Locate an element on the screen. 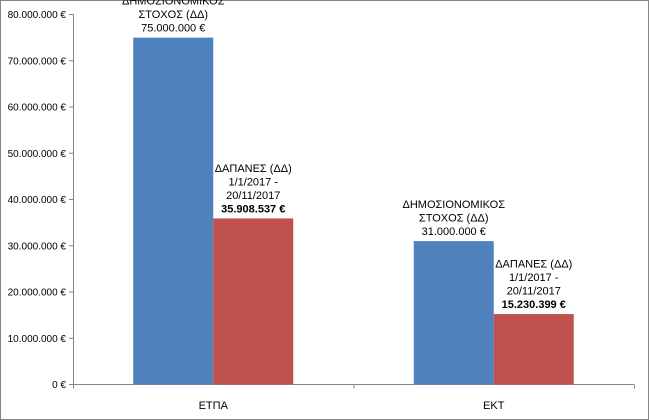  y-tick-label: 50.000.000 € is located at coordinates (37, 154).